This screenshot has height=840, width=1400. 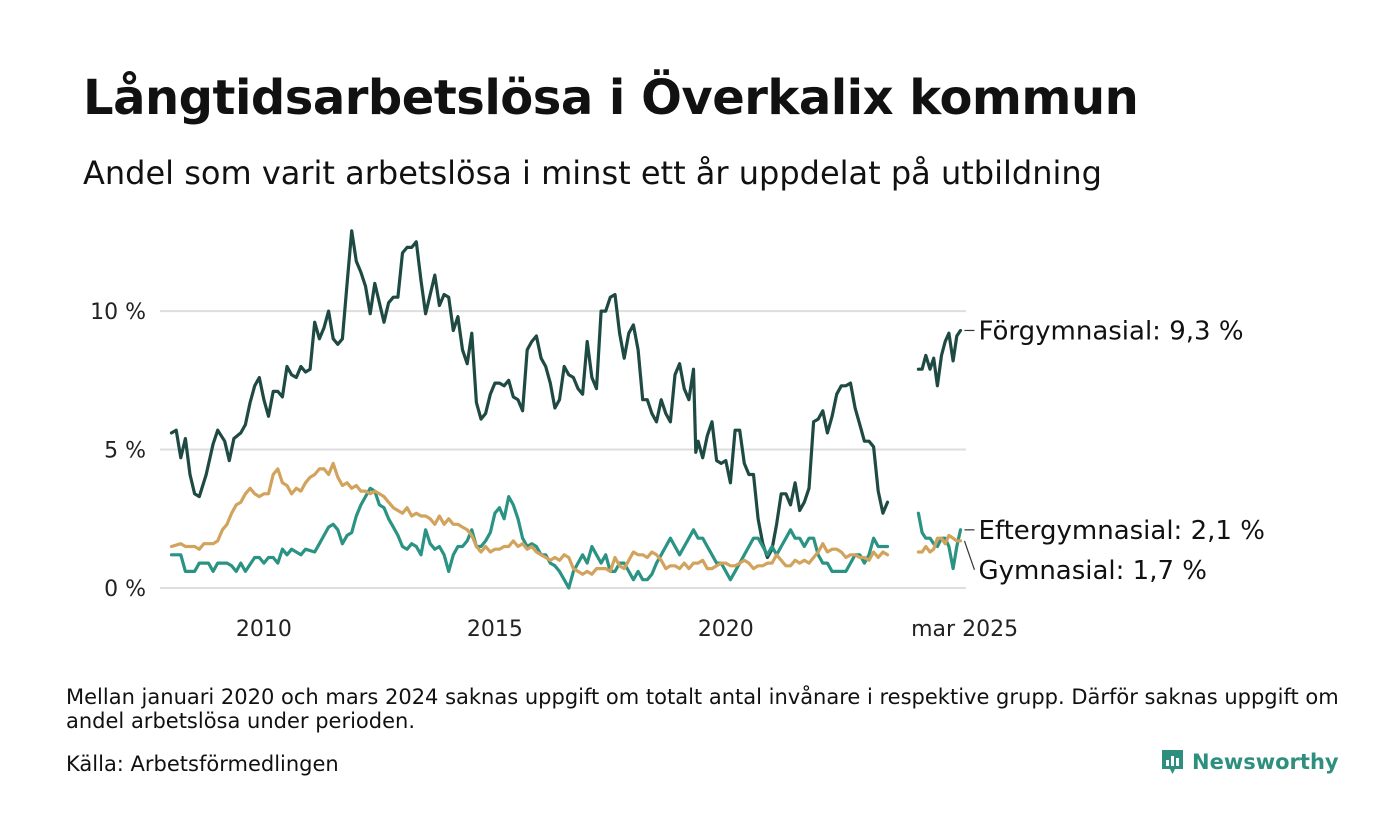 What do you see at coordinates (495, 629) in the screenshot?
I see `x-tick-label: 2015` at bounding box center [495, 629].